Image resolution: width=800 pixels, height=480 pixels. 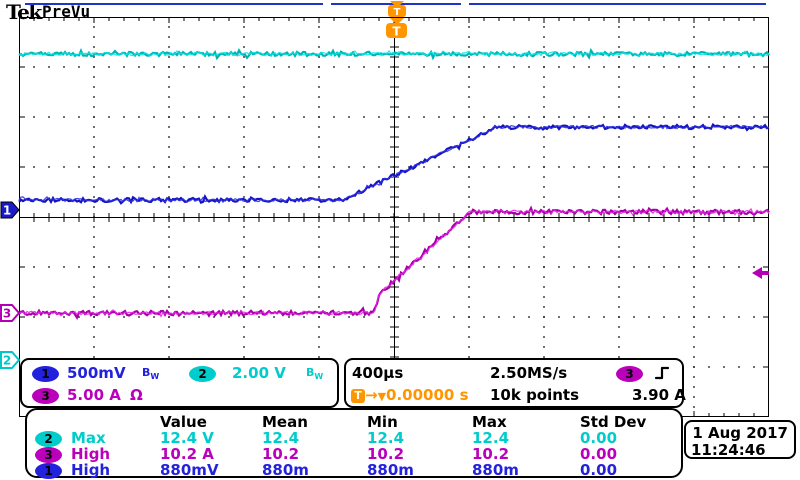 I want to click on trigger-level-value: 3.90 A, so click(x=659, y=395).